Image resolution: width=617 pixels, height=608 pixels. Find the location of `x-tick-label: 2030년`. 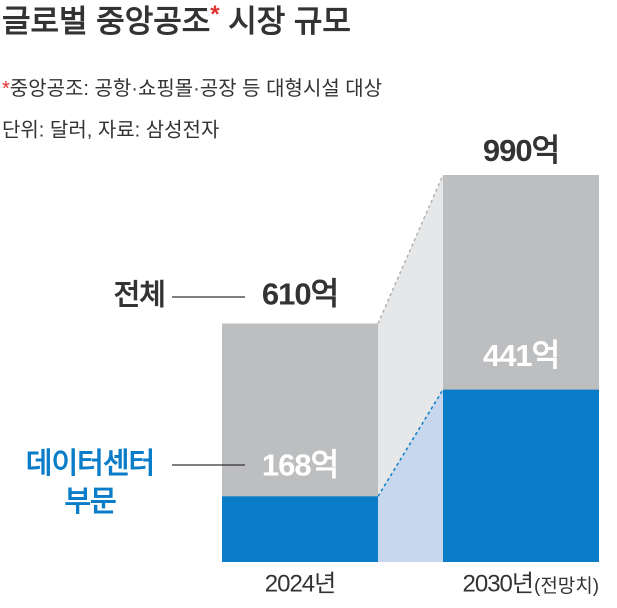

x-tick-label: 2030년 is located at coordinates (498, 583).